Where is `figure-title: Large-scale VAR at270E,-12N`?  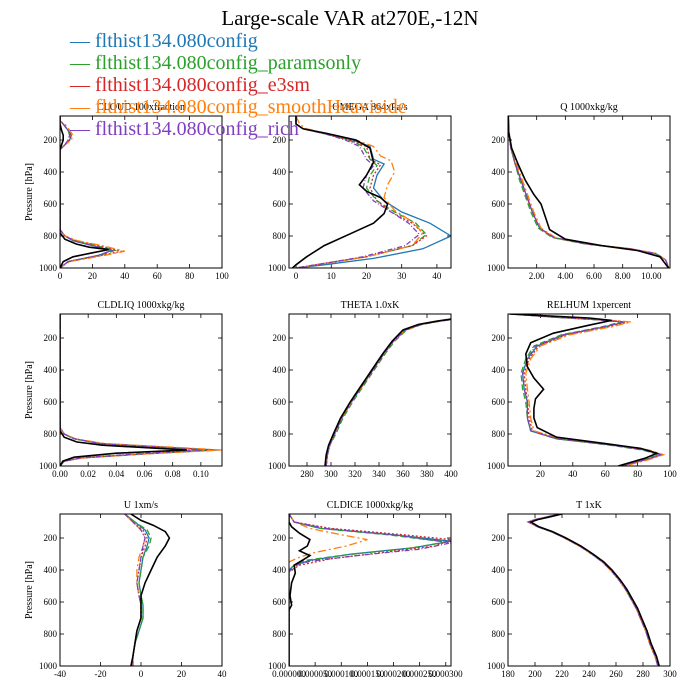
figure-title: Large-scale VAR at270E,-12N is located at coordinates (350, 18).